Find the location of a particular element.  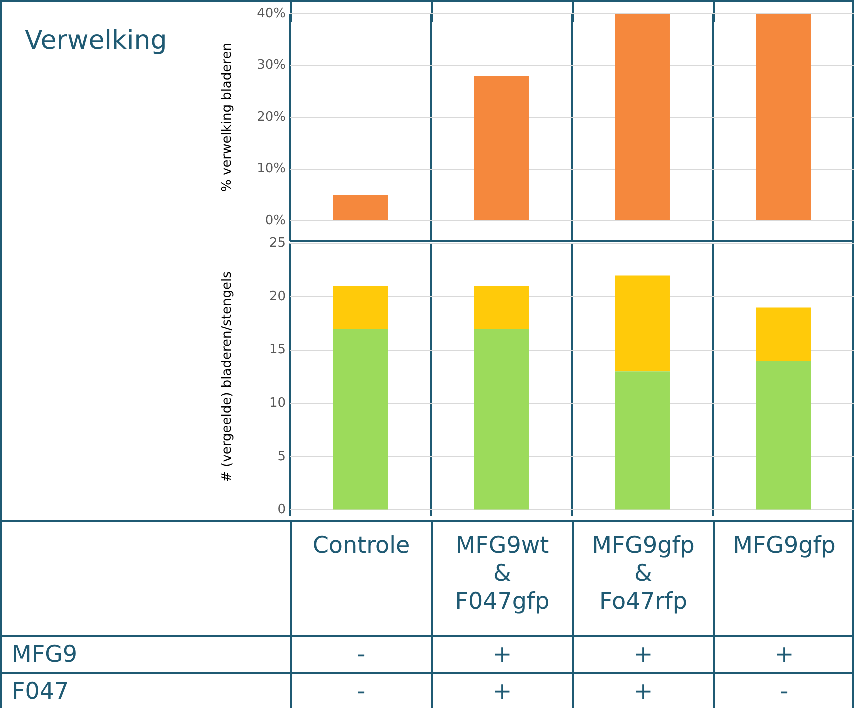

y-tick-label: 10 is located at coordinates (277, 404).